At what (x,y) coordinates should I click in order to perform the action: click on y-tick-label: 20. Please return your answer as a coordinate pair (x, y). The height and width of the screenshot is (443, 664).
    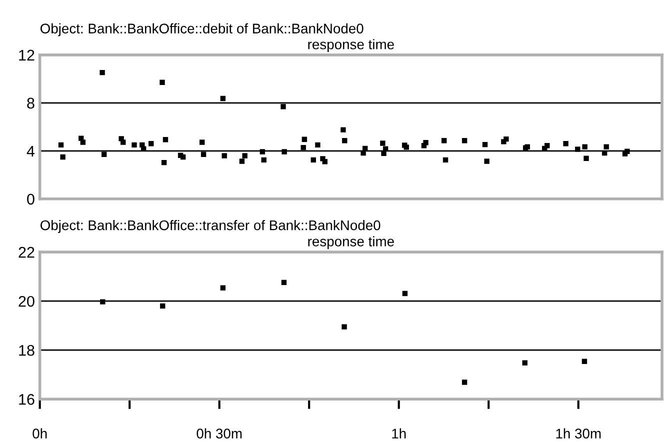
    Looking at the image, I should click on (26, 301).